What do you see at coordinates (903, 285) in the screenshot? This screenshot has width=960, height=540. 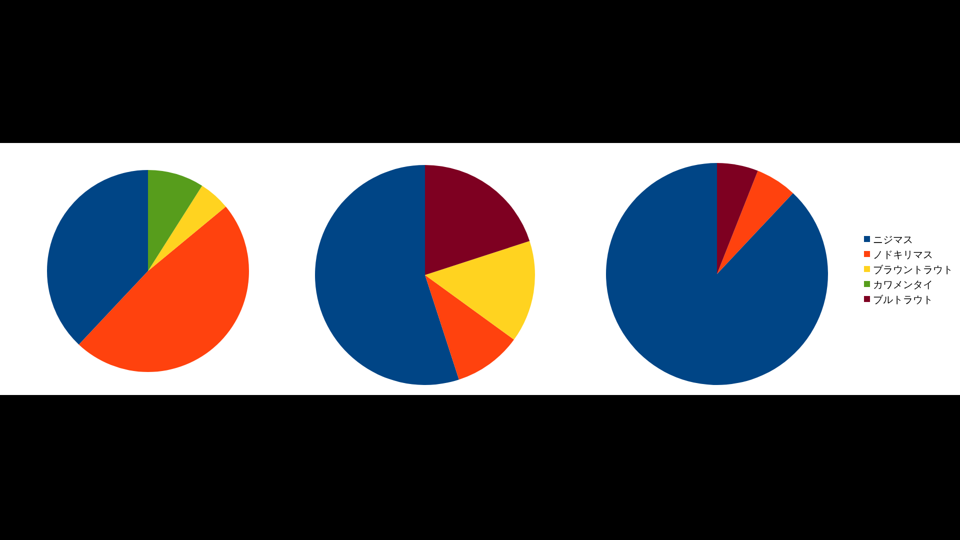 I see `legend-label: カワメンタイ` at bounding box center [903, 285].